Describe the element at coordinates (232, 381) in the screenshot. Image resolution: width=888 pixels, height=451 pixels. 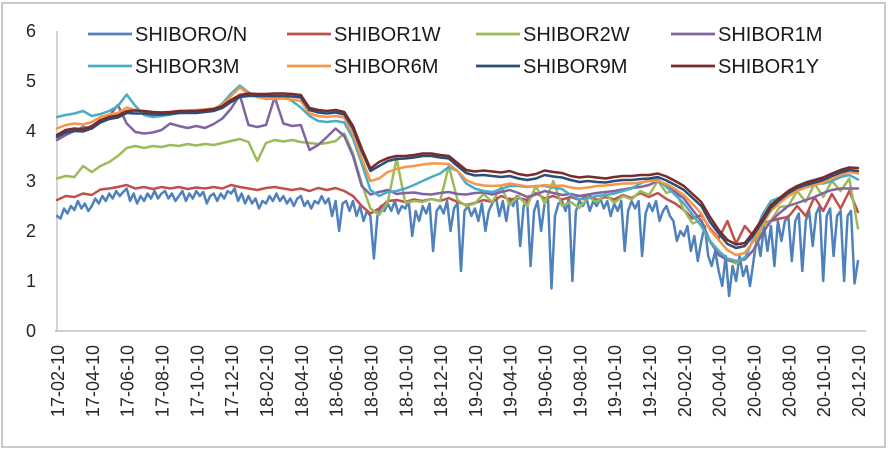
I see `x-tick-label: 17-12-10` at that location.